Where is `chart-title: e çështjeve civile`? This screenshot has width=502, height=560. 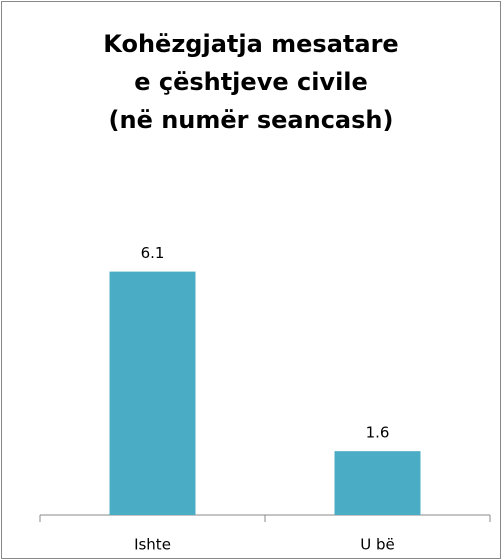
chart-title: e çështjeve civile is located at coordinates (251, 82).